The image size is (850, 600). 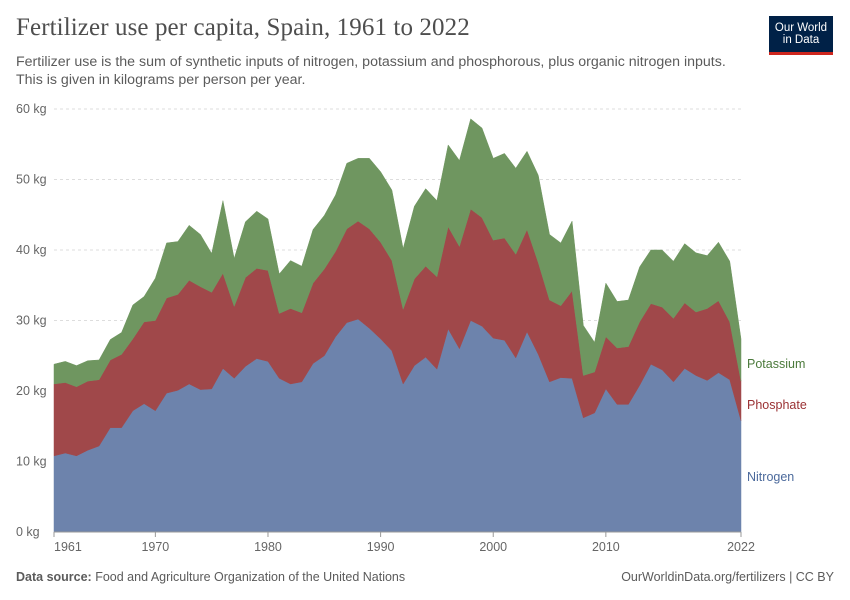 What do you see at coordinates (31, 109) in the screenshot?
I see `y-tick-label: 60 kg` at bounding box center [31, 109].